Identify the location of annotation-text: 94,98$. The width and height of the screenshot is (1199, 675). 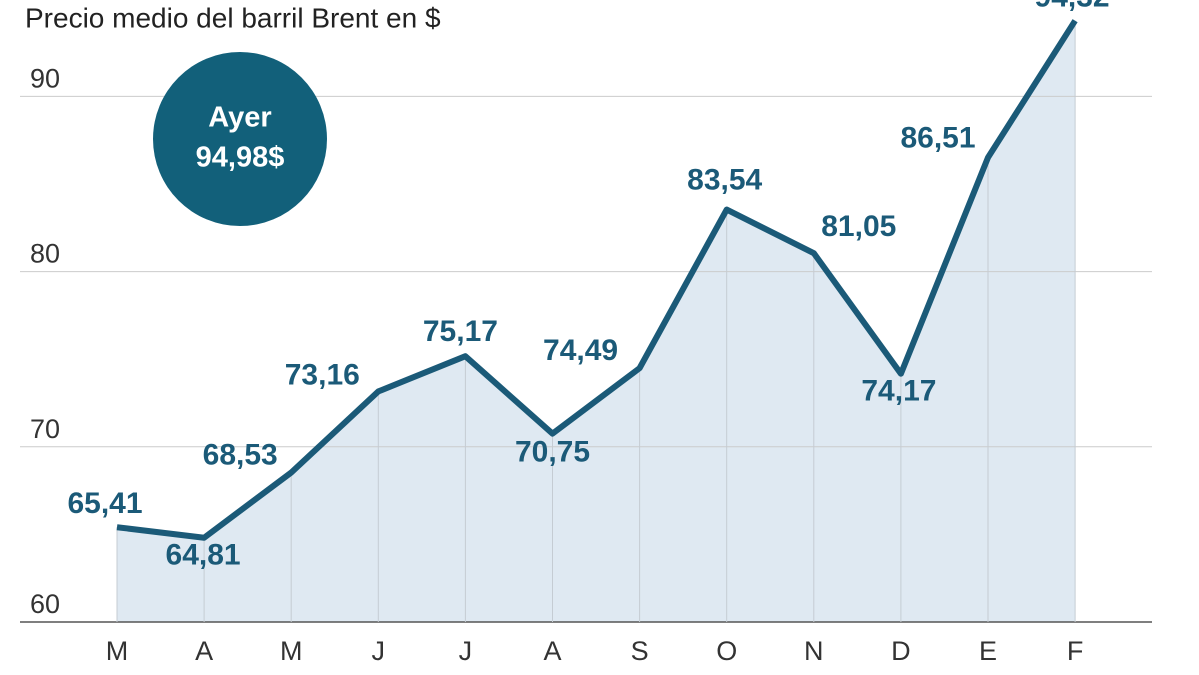
(240, 158).